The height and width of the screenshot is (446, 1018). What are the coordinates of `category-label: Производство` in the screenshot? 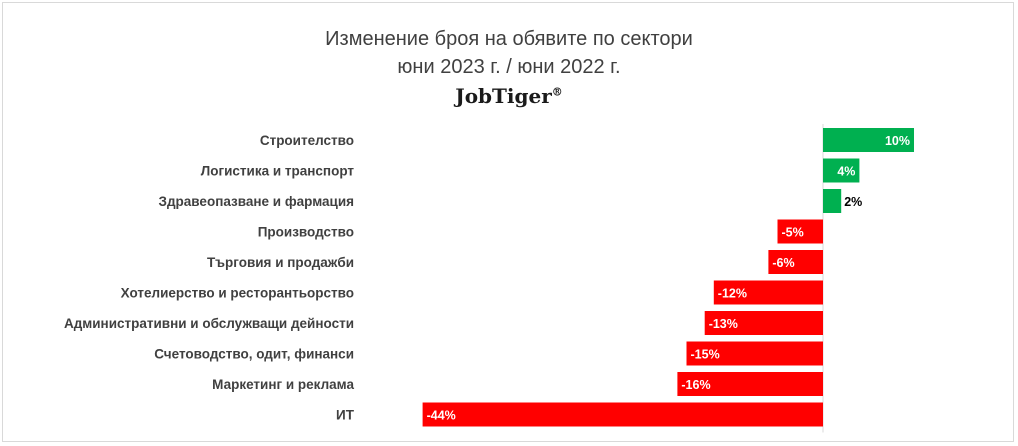 It's located at (306, 232).